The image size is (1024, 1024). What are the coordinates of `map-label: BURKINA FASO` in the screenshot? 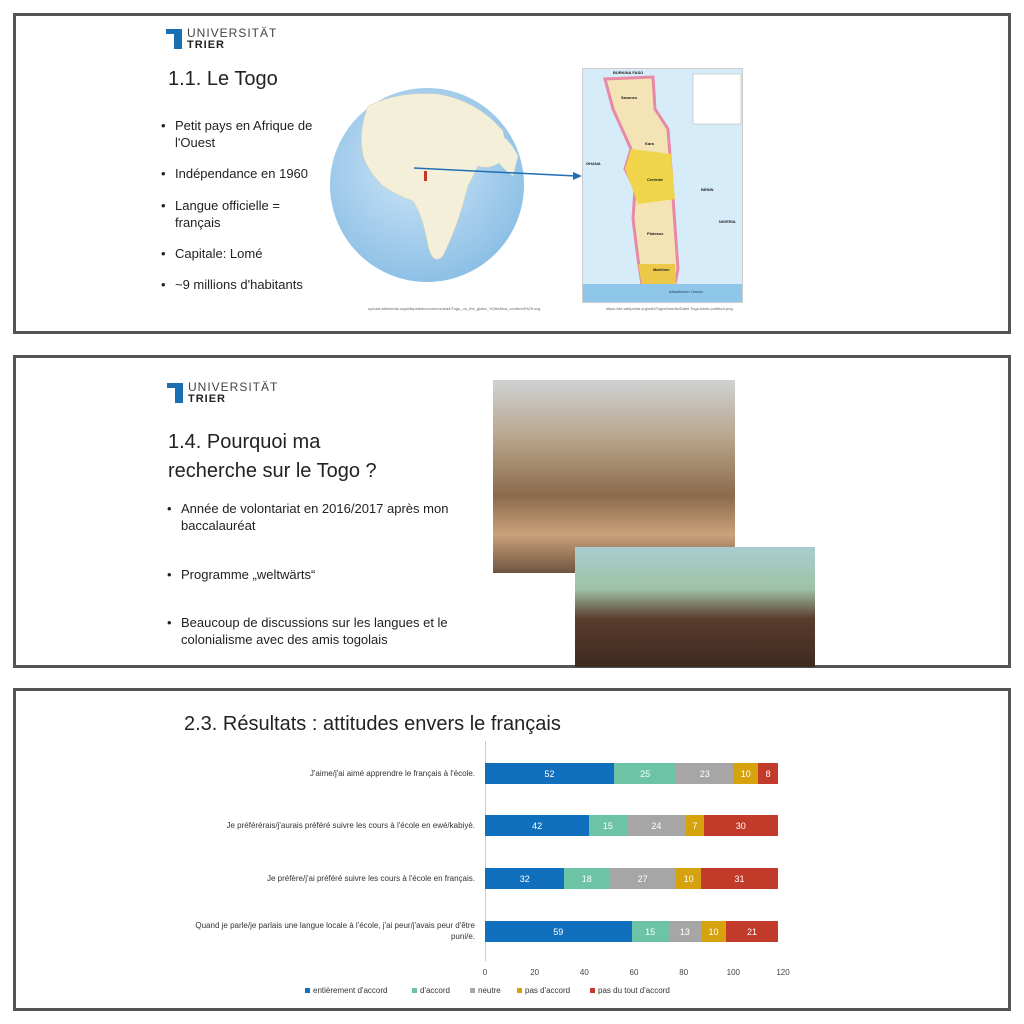 It's located at (628, 72).